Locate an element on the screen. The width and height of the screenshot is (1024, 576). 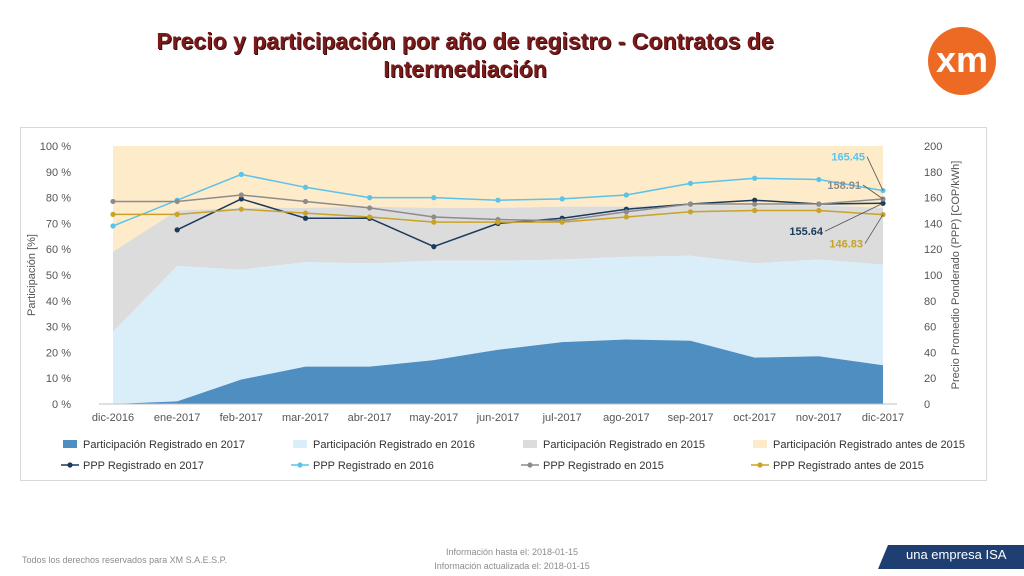
logo-text: xm is located at coordinates (962, 59).